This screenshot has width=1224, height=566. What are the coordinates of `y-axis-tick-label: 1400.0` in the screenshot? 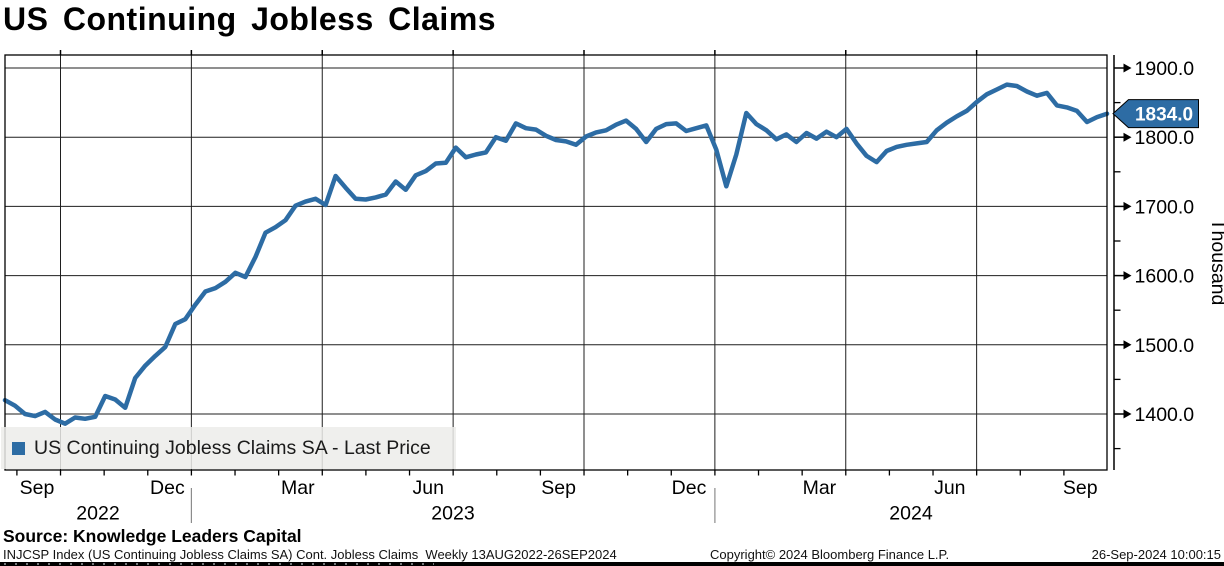 It's located at (1165, 415).